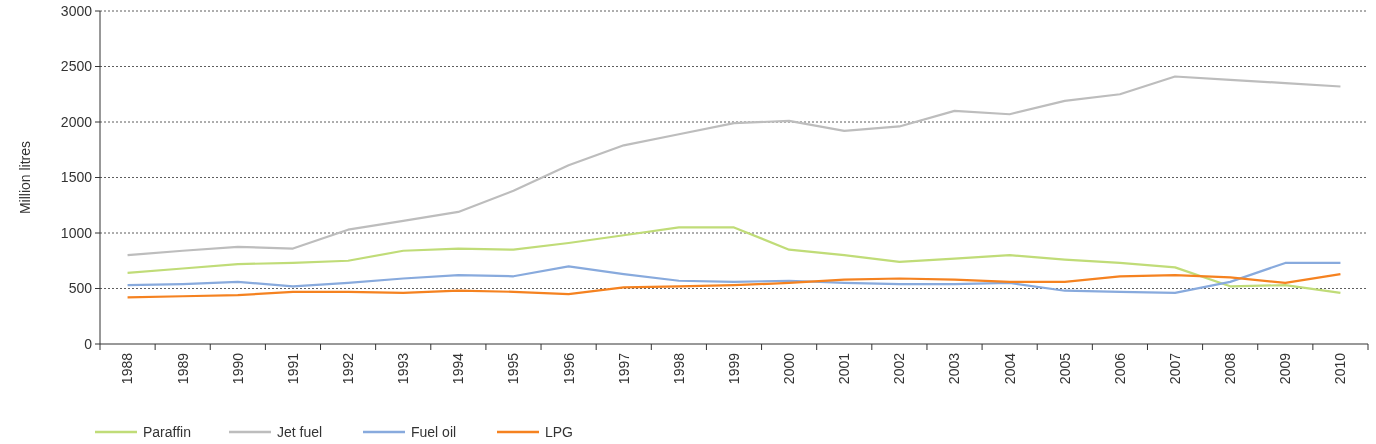  Describe the element at coordinates (76, 66) in the screenshot. I see `y-tick-label: 2500` at that location.